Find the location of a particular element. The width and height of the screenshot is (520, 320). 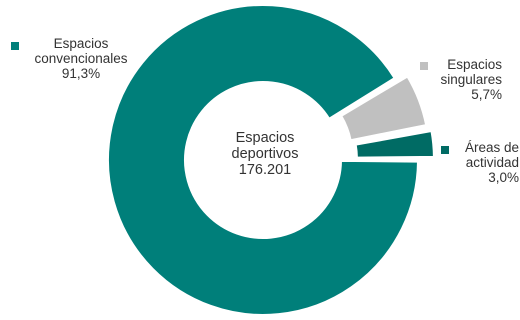

slice-label-convencionales-line-2: convencionales is located at coordinates (81, 58).